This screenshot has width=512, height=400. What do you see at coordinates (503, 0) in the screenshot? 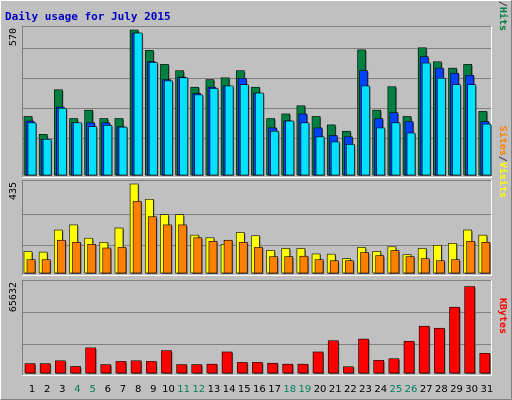
I see `hits-panel-legend-entry: Files` at bounding box center [503, 0].